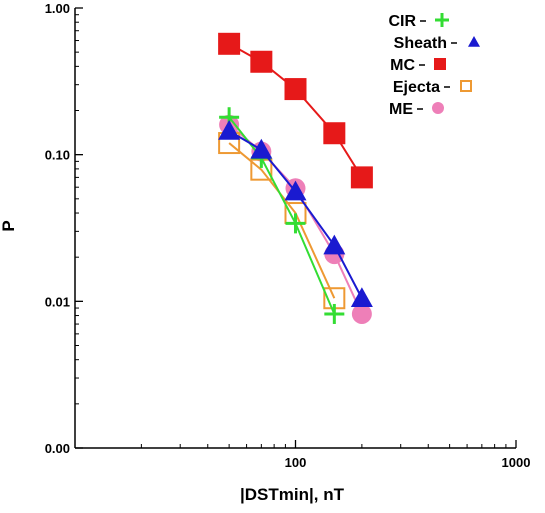 The height and width of the screenshot is (513, 545). Describe the element at coordinates (282, 215) in the screenshot. I see `series-line-cir` at that location.